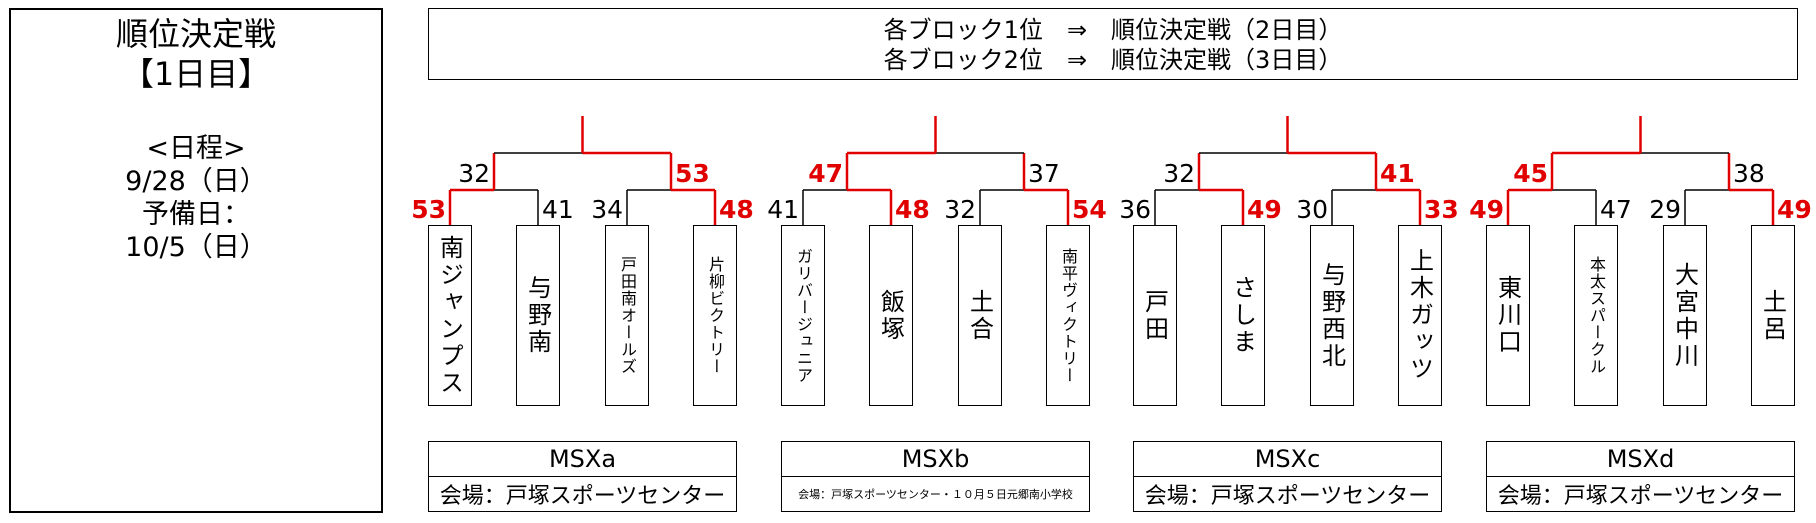 The image size is (1816, 523). What do you see at coordinates (196, 74) in the screenshot?
I see `day-label: 【1日目】` at bounding box center [196, 74].